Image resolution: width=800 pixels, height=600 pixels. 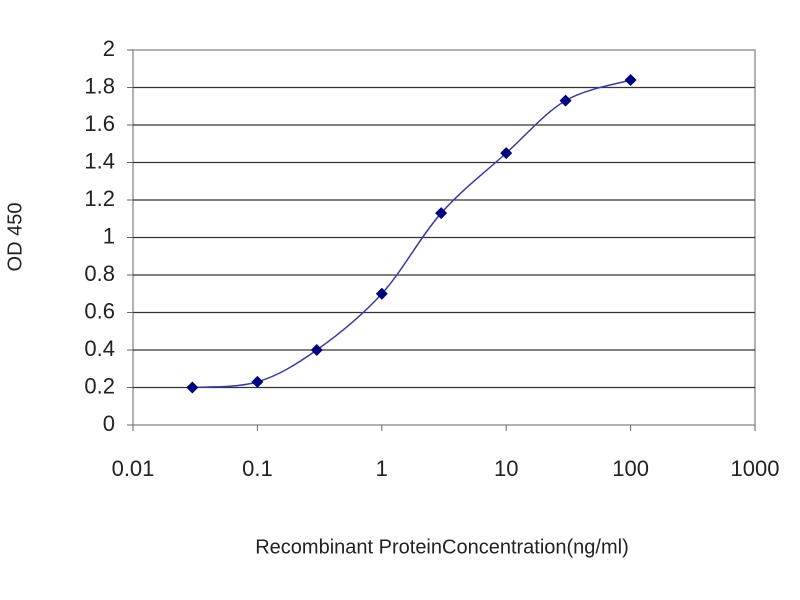 What do you see at coordinates (133, 468) in the screenshot?
I see `x-tick-label: 0.01` at bounding box center [133, 468].